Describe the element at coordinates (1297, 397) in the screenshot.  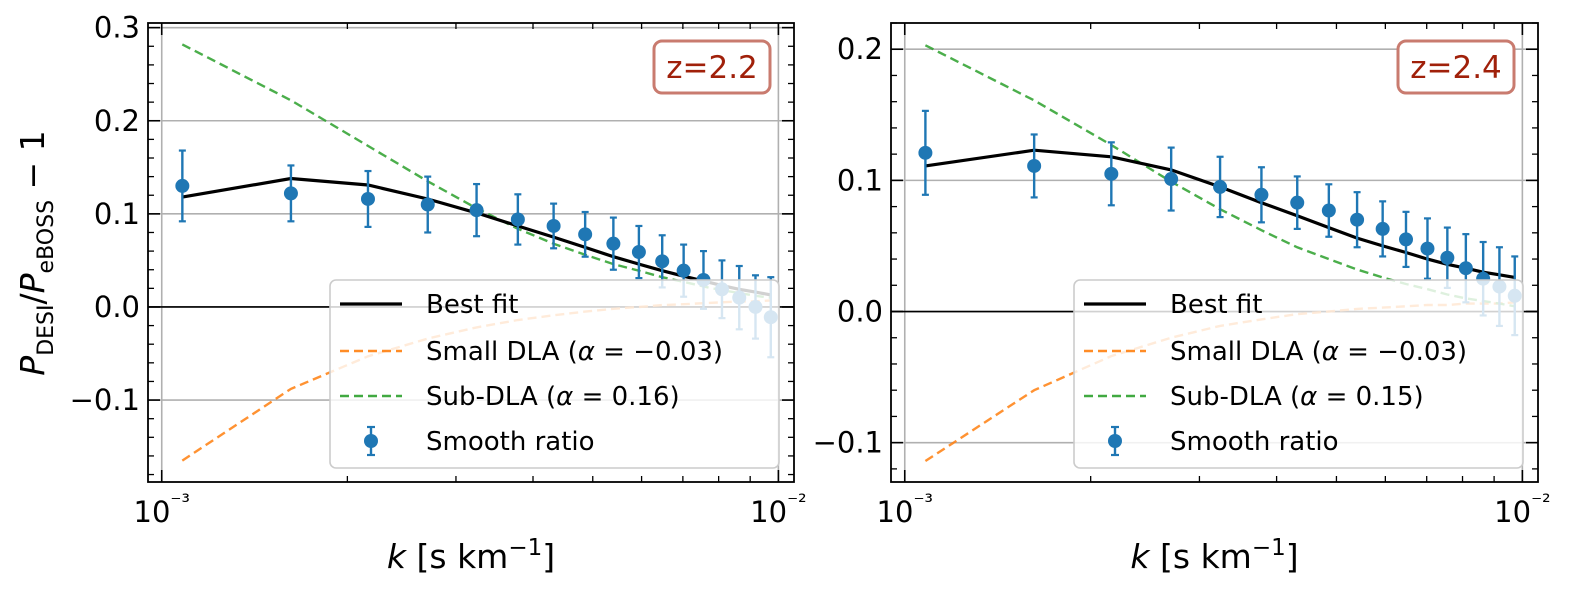
I see `legend-label: Sub-DLA (α = 0.15)` at that location.